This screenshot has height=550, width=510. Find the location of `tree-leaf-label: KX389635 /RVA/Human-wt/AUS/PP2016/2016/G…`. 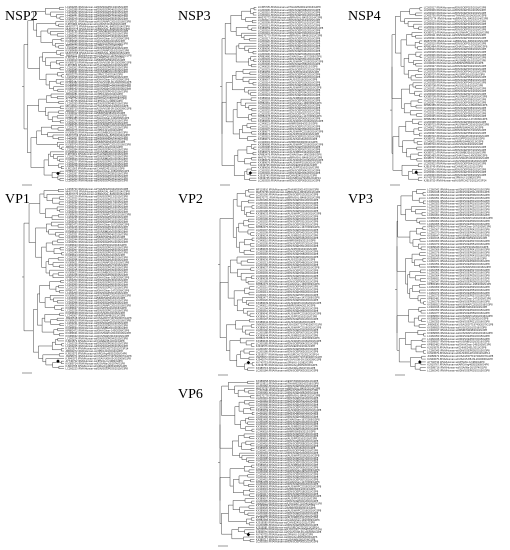

tree-leaf-label: KX389635 /RVA/Human-wt/AUS/PP2016/2016/G… is located at coordinates (287, 249).